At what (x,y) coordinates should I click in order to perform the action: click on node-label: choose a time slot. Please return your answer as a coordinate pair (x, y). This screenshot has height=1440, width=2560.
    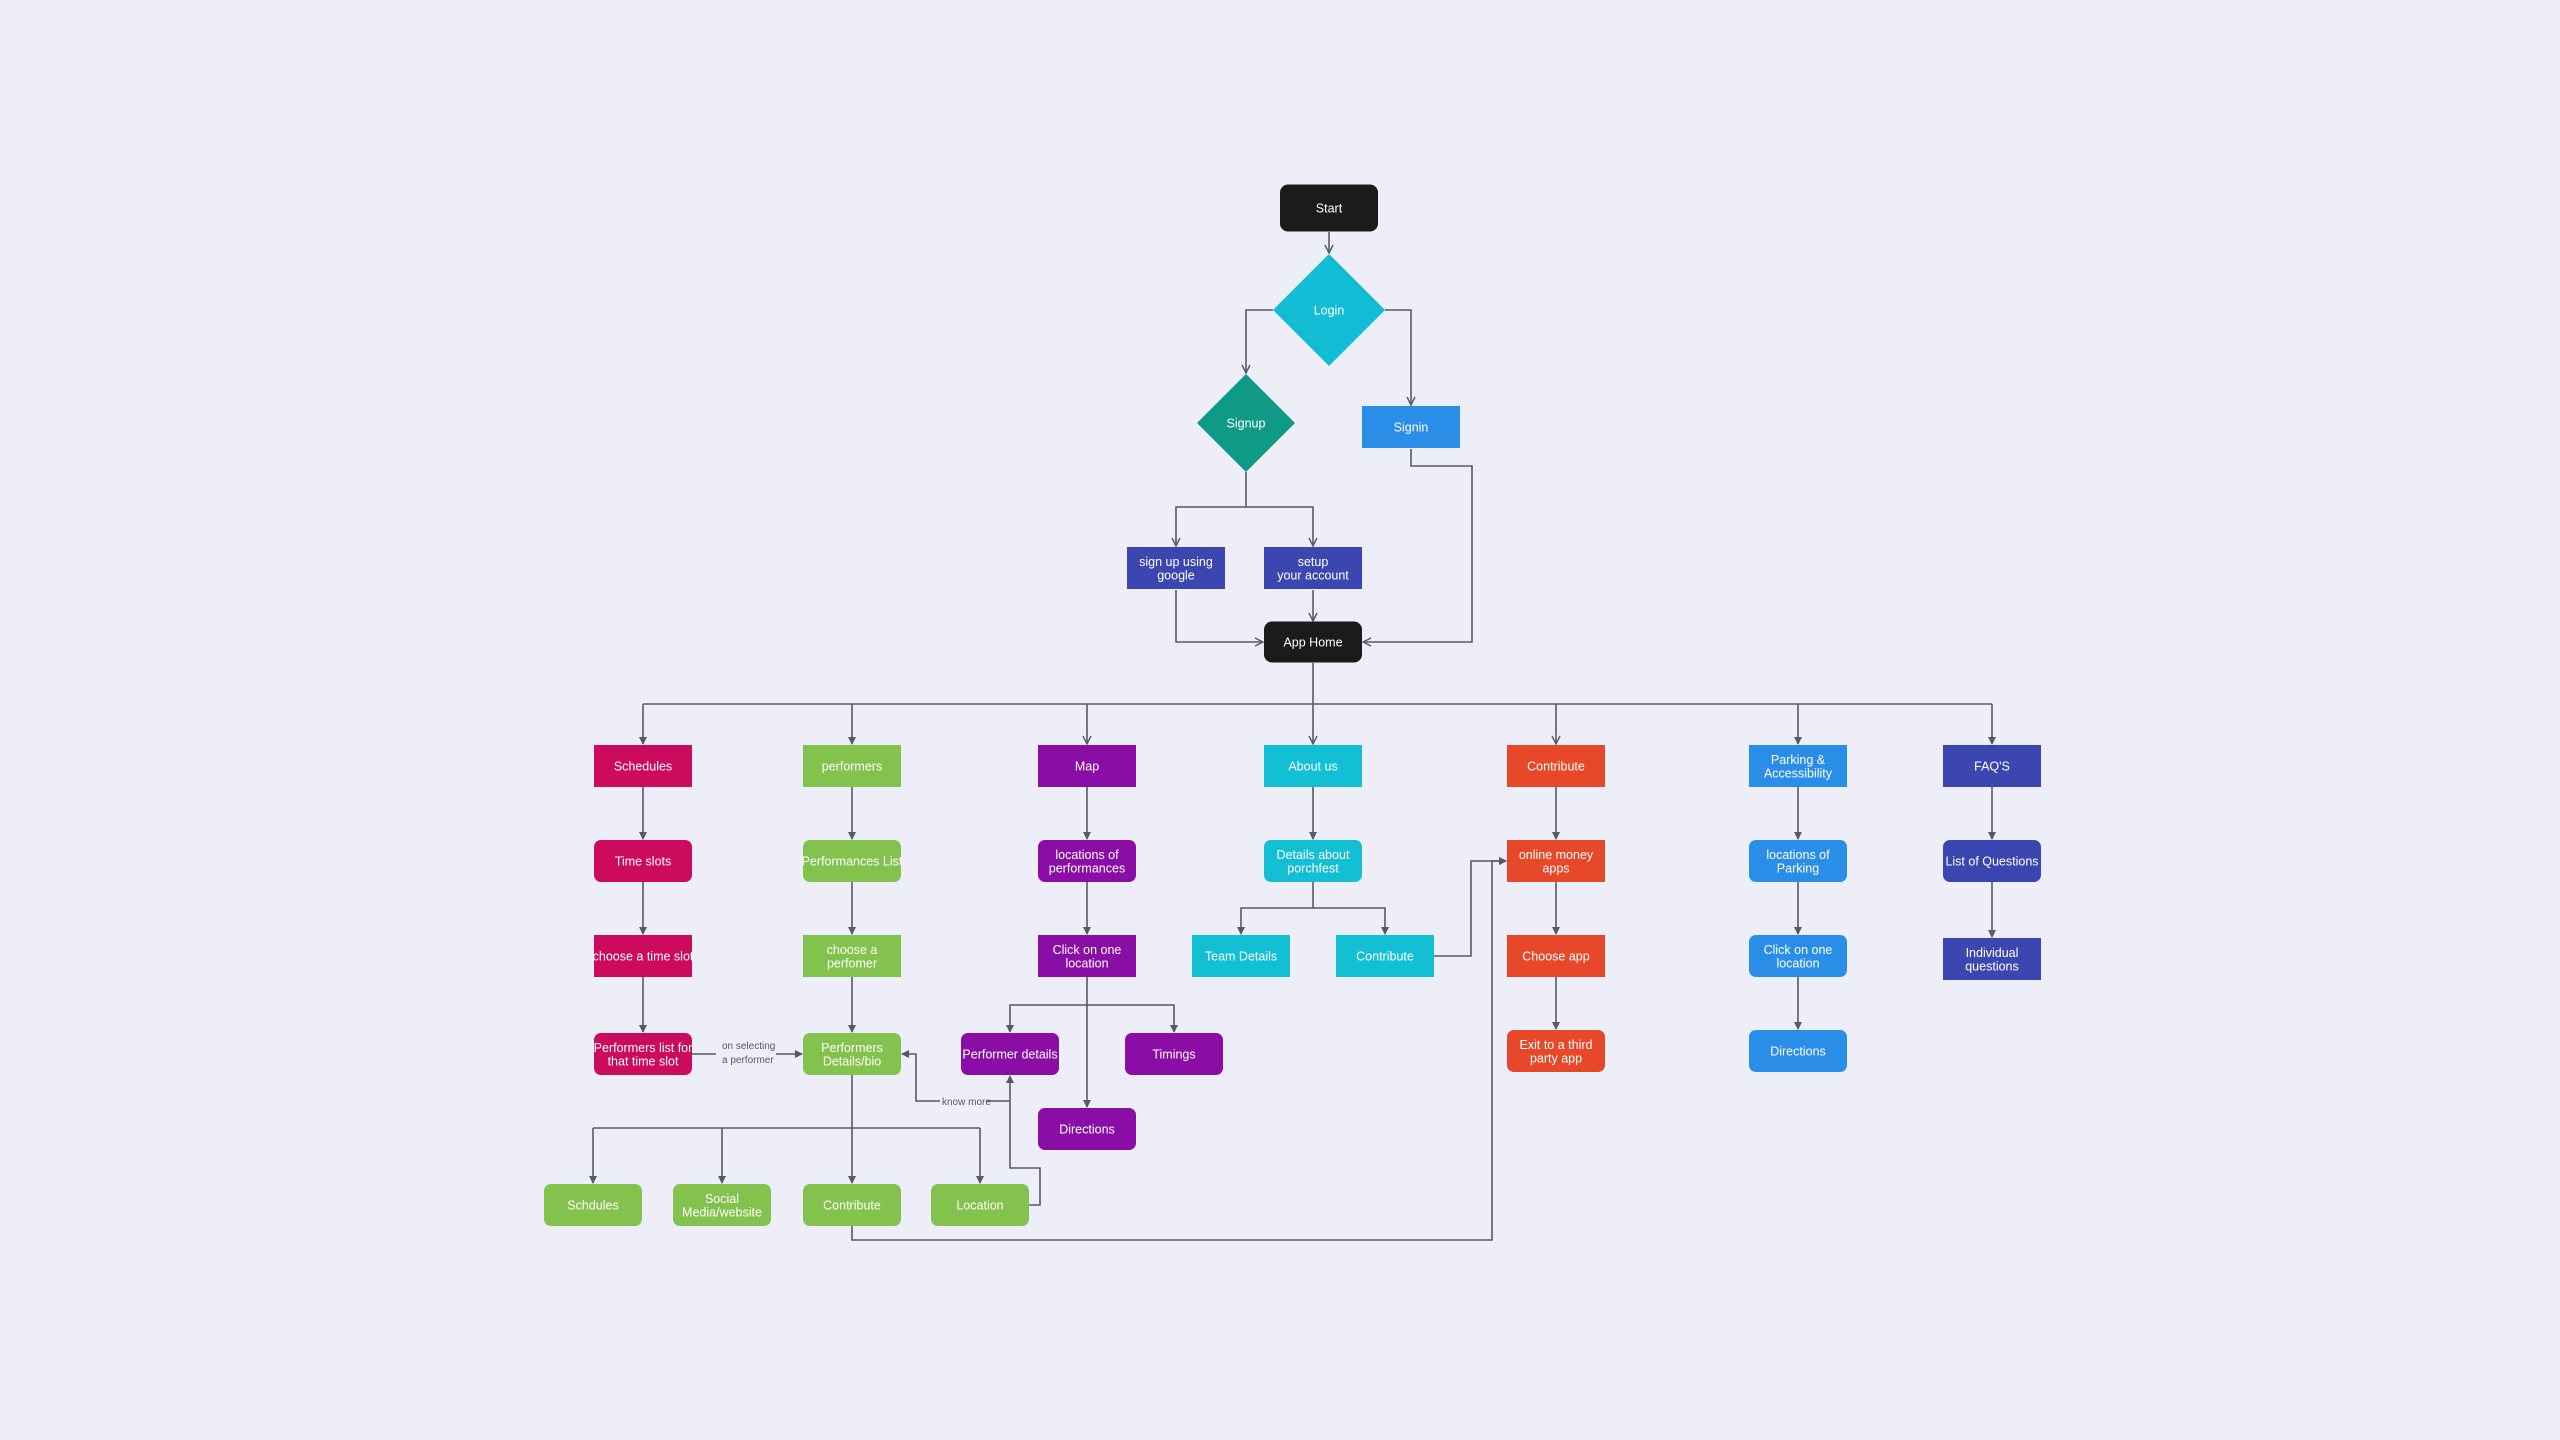
    Looking at the image, I should click on (643, 957).